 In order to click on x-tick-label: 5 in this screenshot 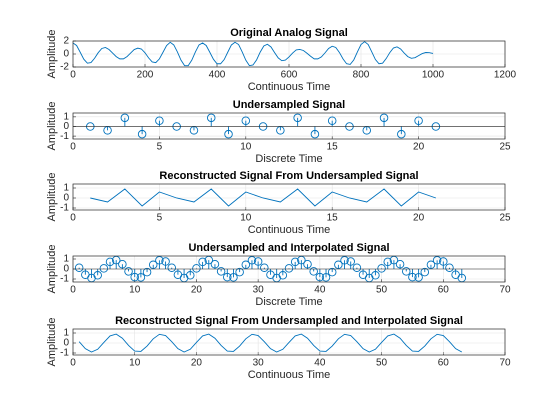, I will do `click(160, 218)`.